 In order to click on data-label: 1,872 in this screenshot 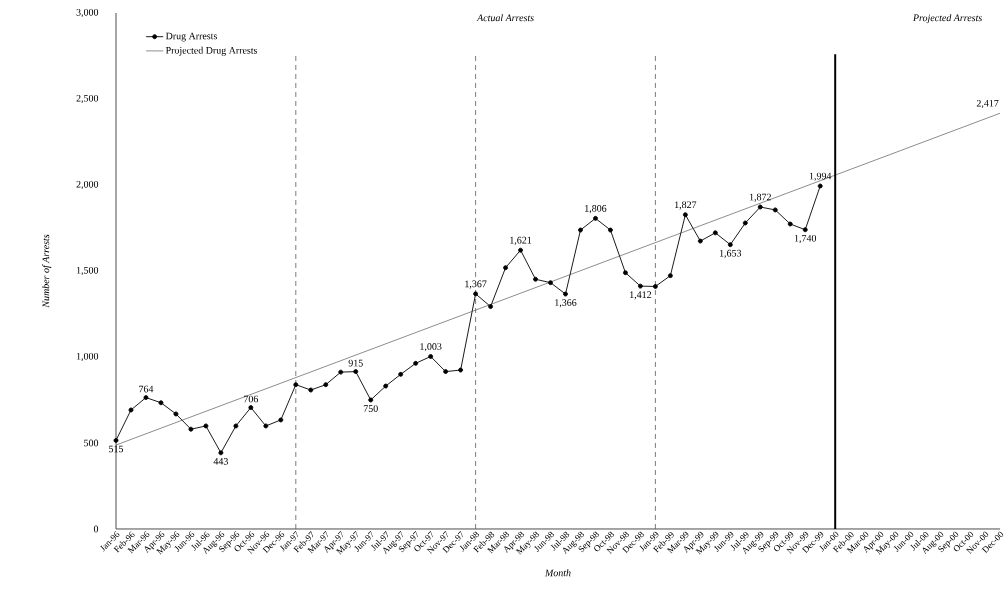, I will do `click(760, 197)`.